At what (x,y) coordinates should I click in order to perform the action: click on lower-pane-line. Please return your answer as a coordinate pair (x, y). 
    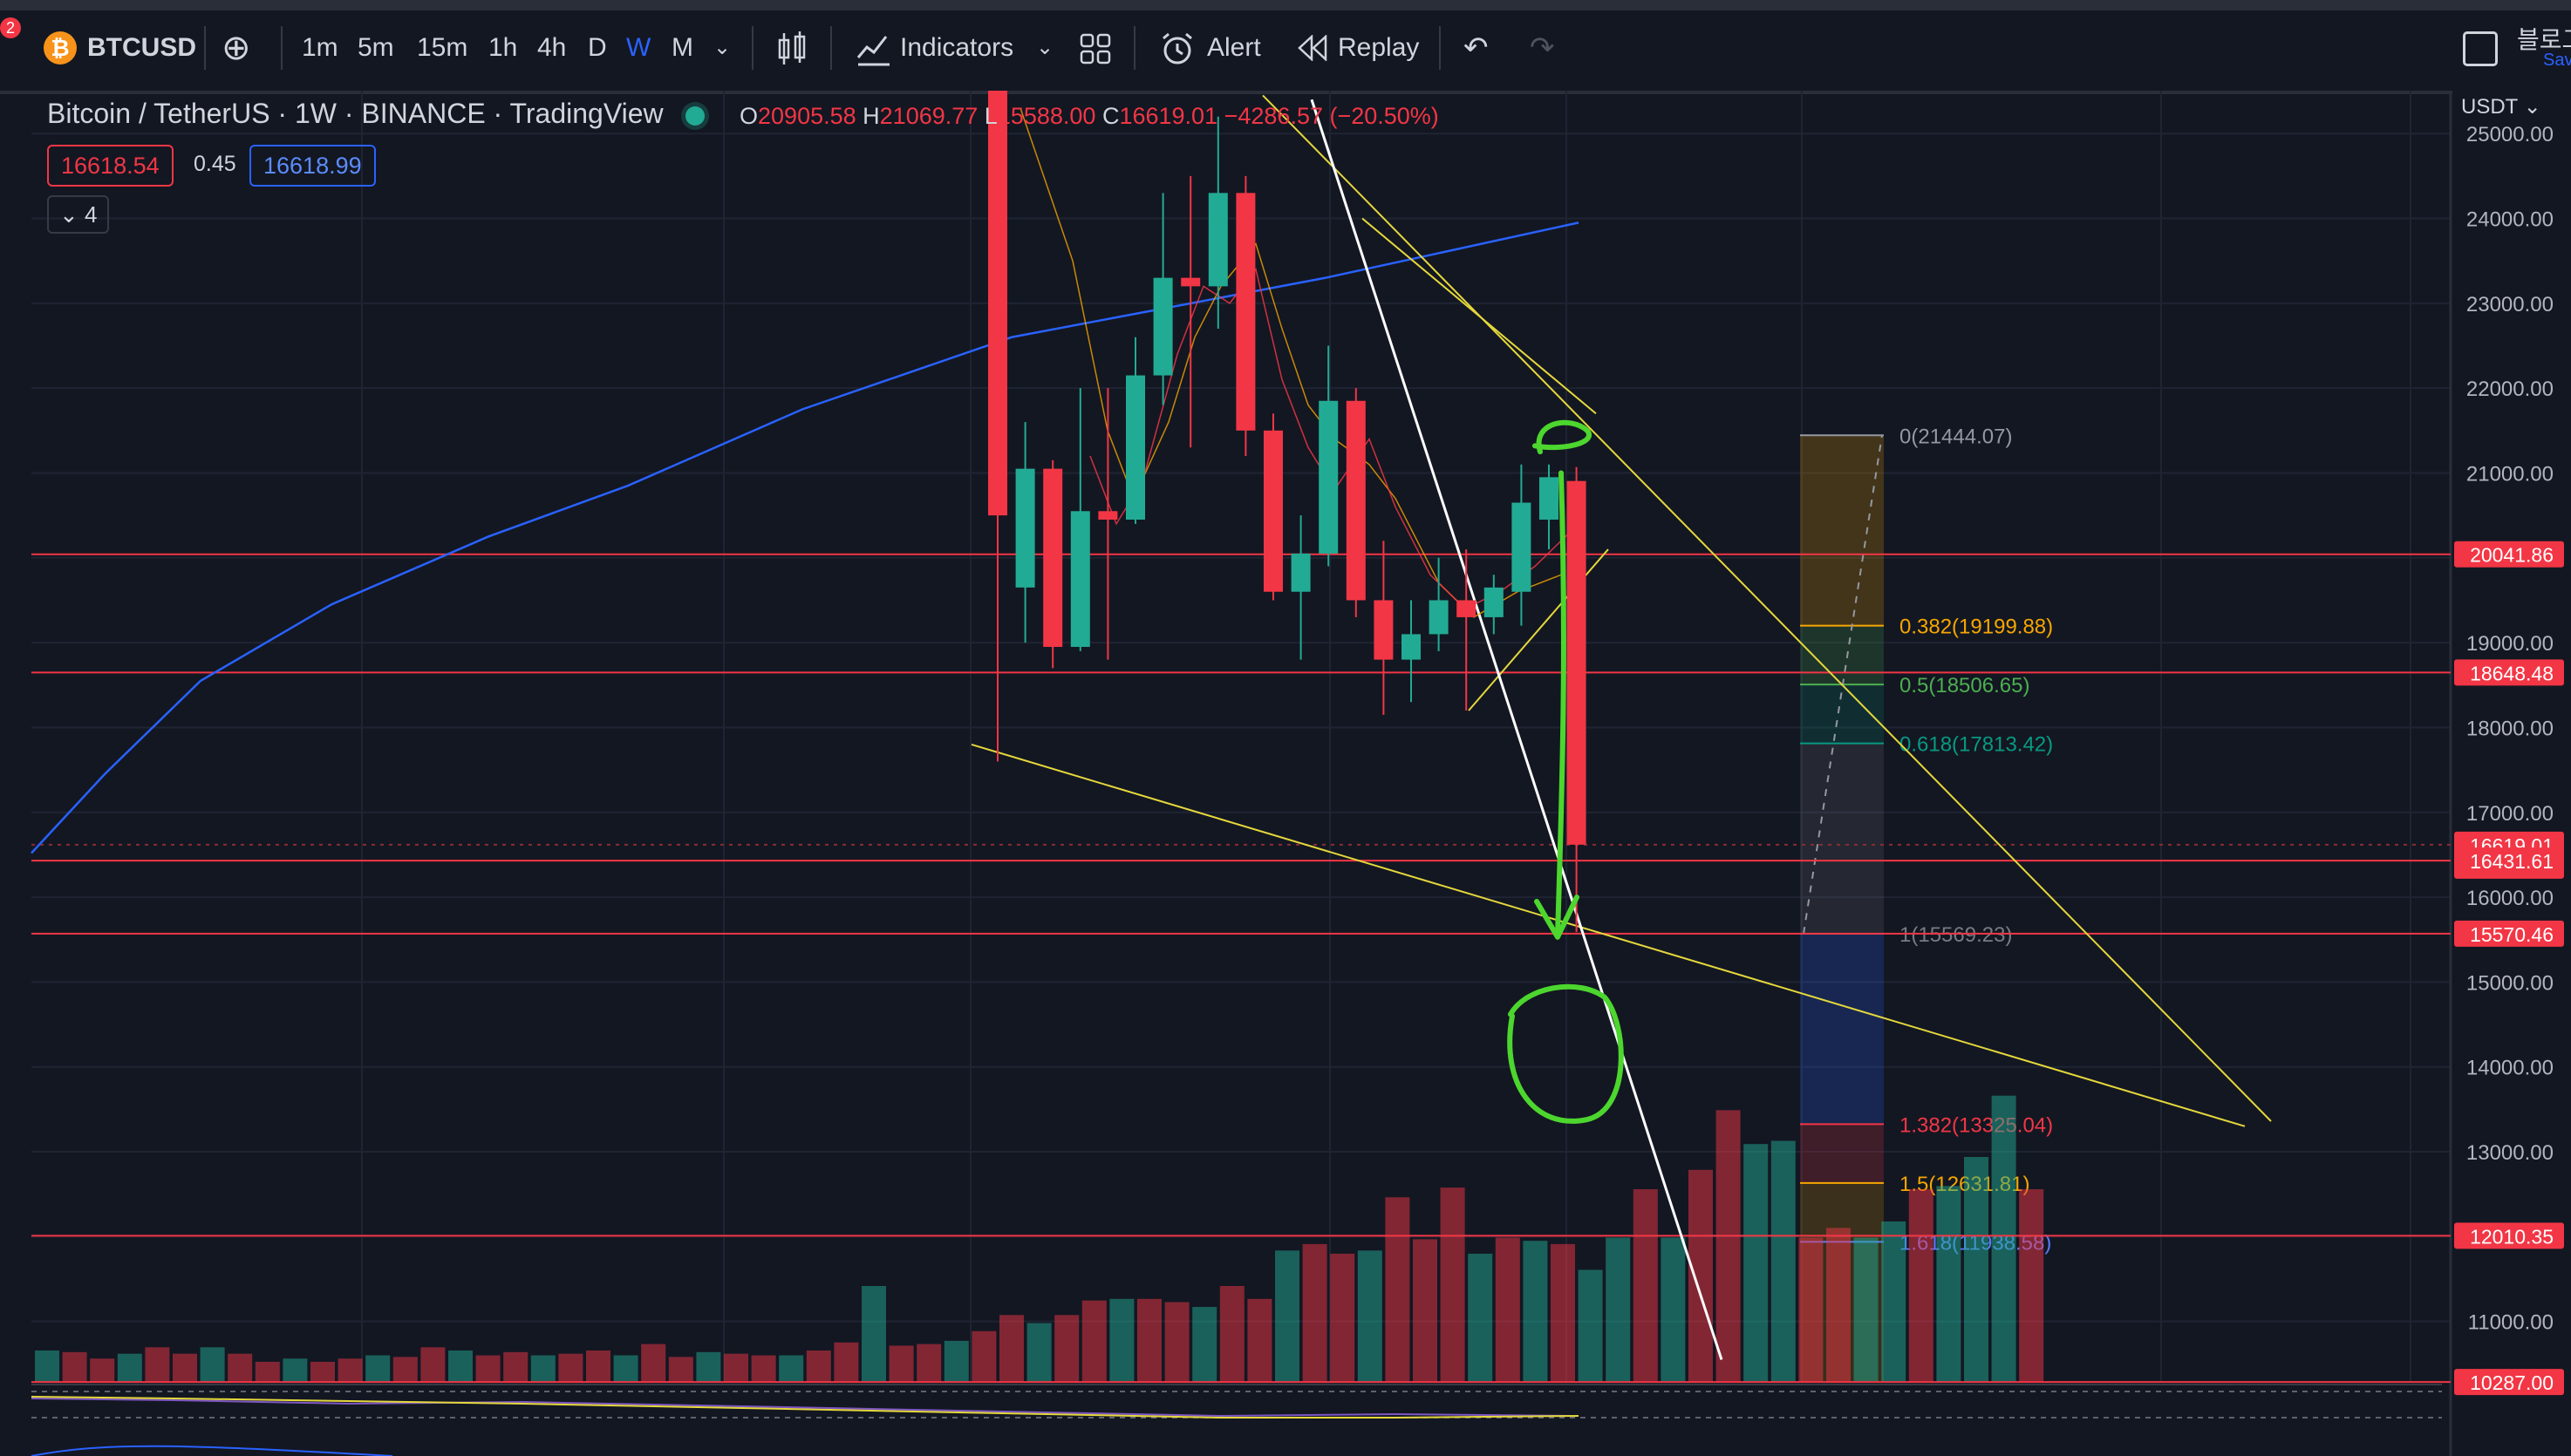
    Looking at the image, I should click on (212, 1450).